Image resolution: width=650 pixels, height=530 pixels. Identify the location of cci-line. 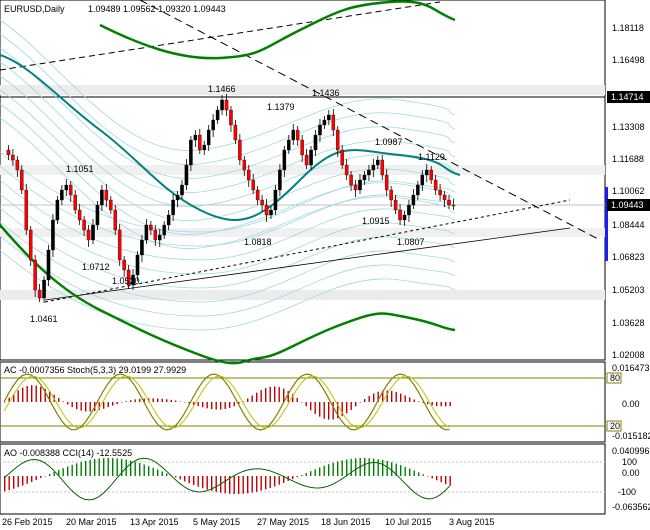
(226, 479).